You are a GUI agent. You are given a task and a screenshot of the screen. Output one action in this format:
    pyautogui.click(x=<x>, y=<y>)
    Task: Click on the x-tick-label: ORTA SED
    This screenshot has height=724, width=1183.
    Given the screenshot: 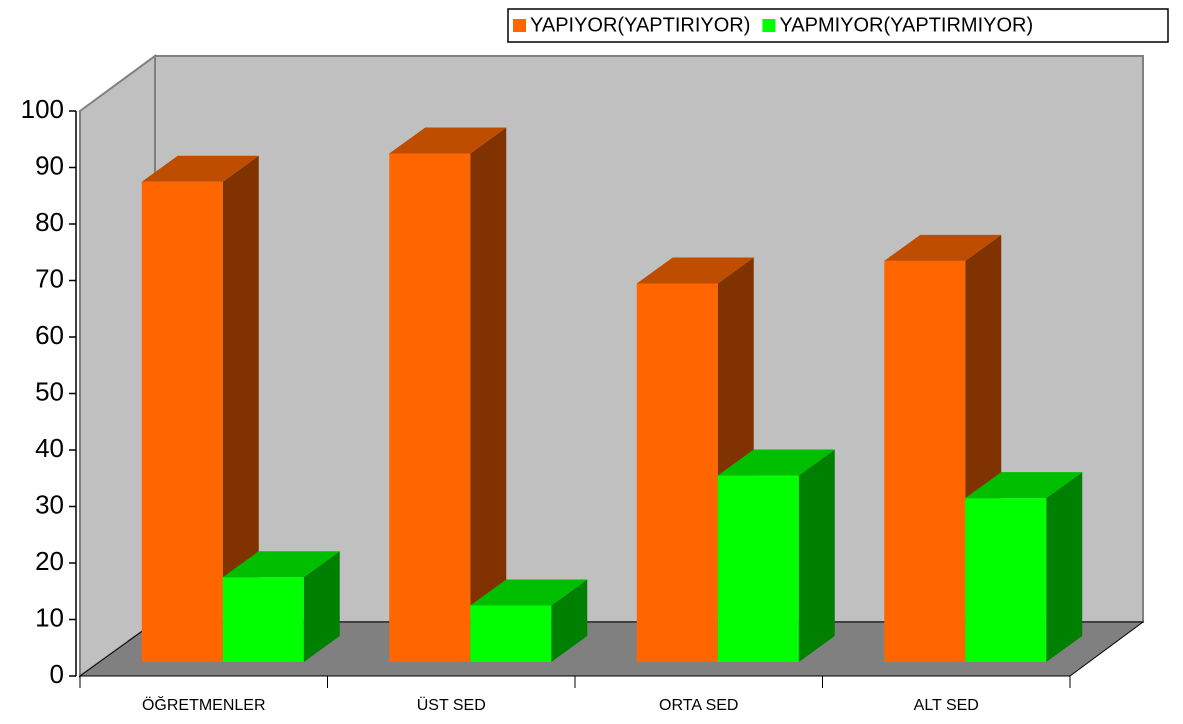 What is the action you would take?
    pyautogui.click(x=698, y=705)
    